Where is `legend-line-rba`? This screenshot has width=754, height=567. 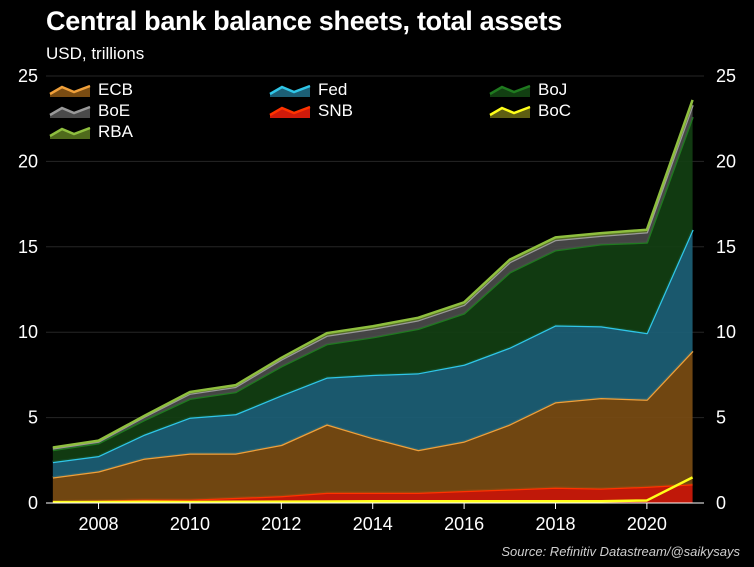
legend-line-rba is located at coordinates (70, 132).